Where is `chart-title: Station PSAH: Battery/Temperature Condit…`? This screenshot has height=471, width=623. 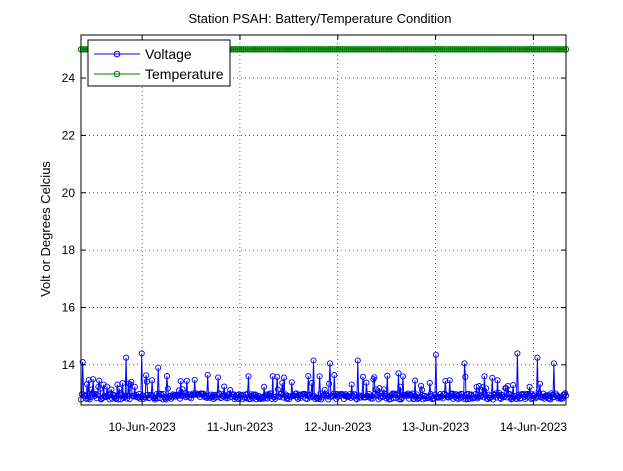 chart-title: Station PSAH: Battery/Temperature Condit… is located at coordinates (319, 18).